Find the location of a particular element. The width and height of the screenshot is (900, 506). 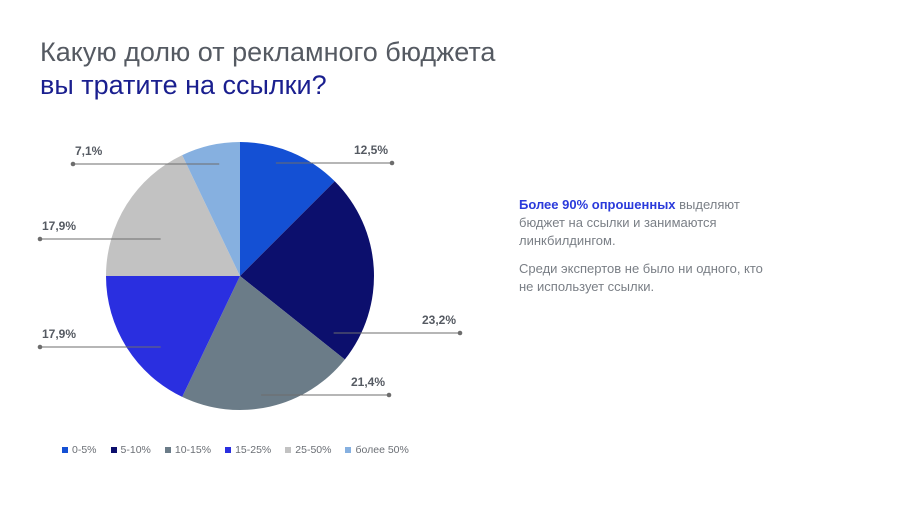

legend-item-5: 25-50% is located at coordinates (308, 450).